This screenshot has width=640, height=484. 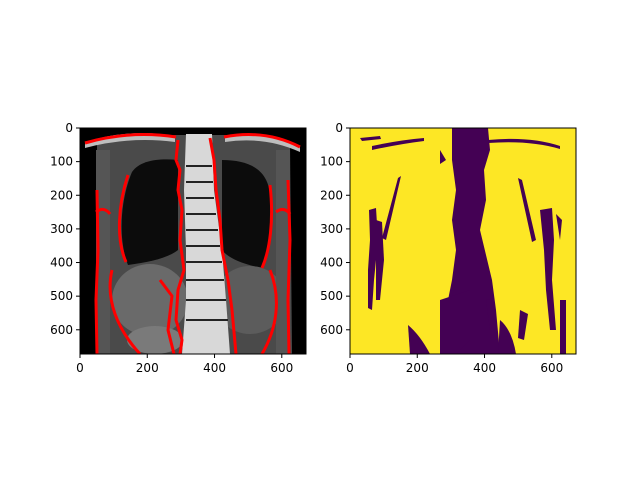 I want to click on left-x-tick-label: 0, so click(x=80, y=368).